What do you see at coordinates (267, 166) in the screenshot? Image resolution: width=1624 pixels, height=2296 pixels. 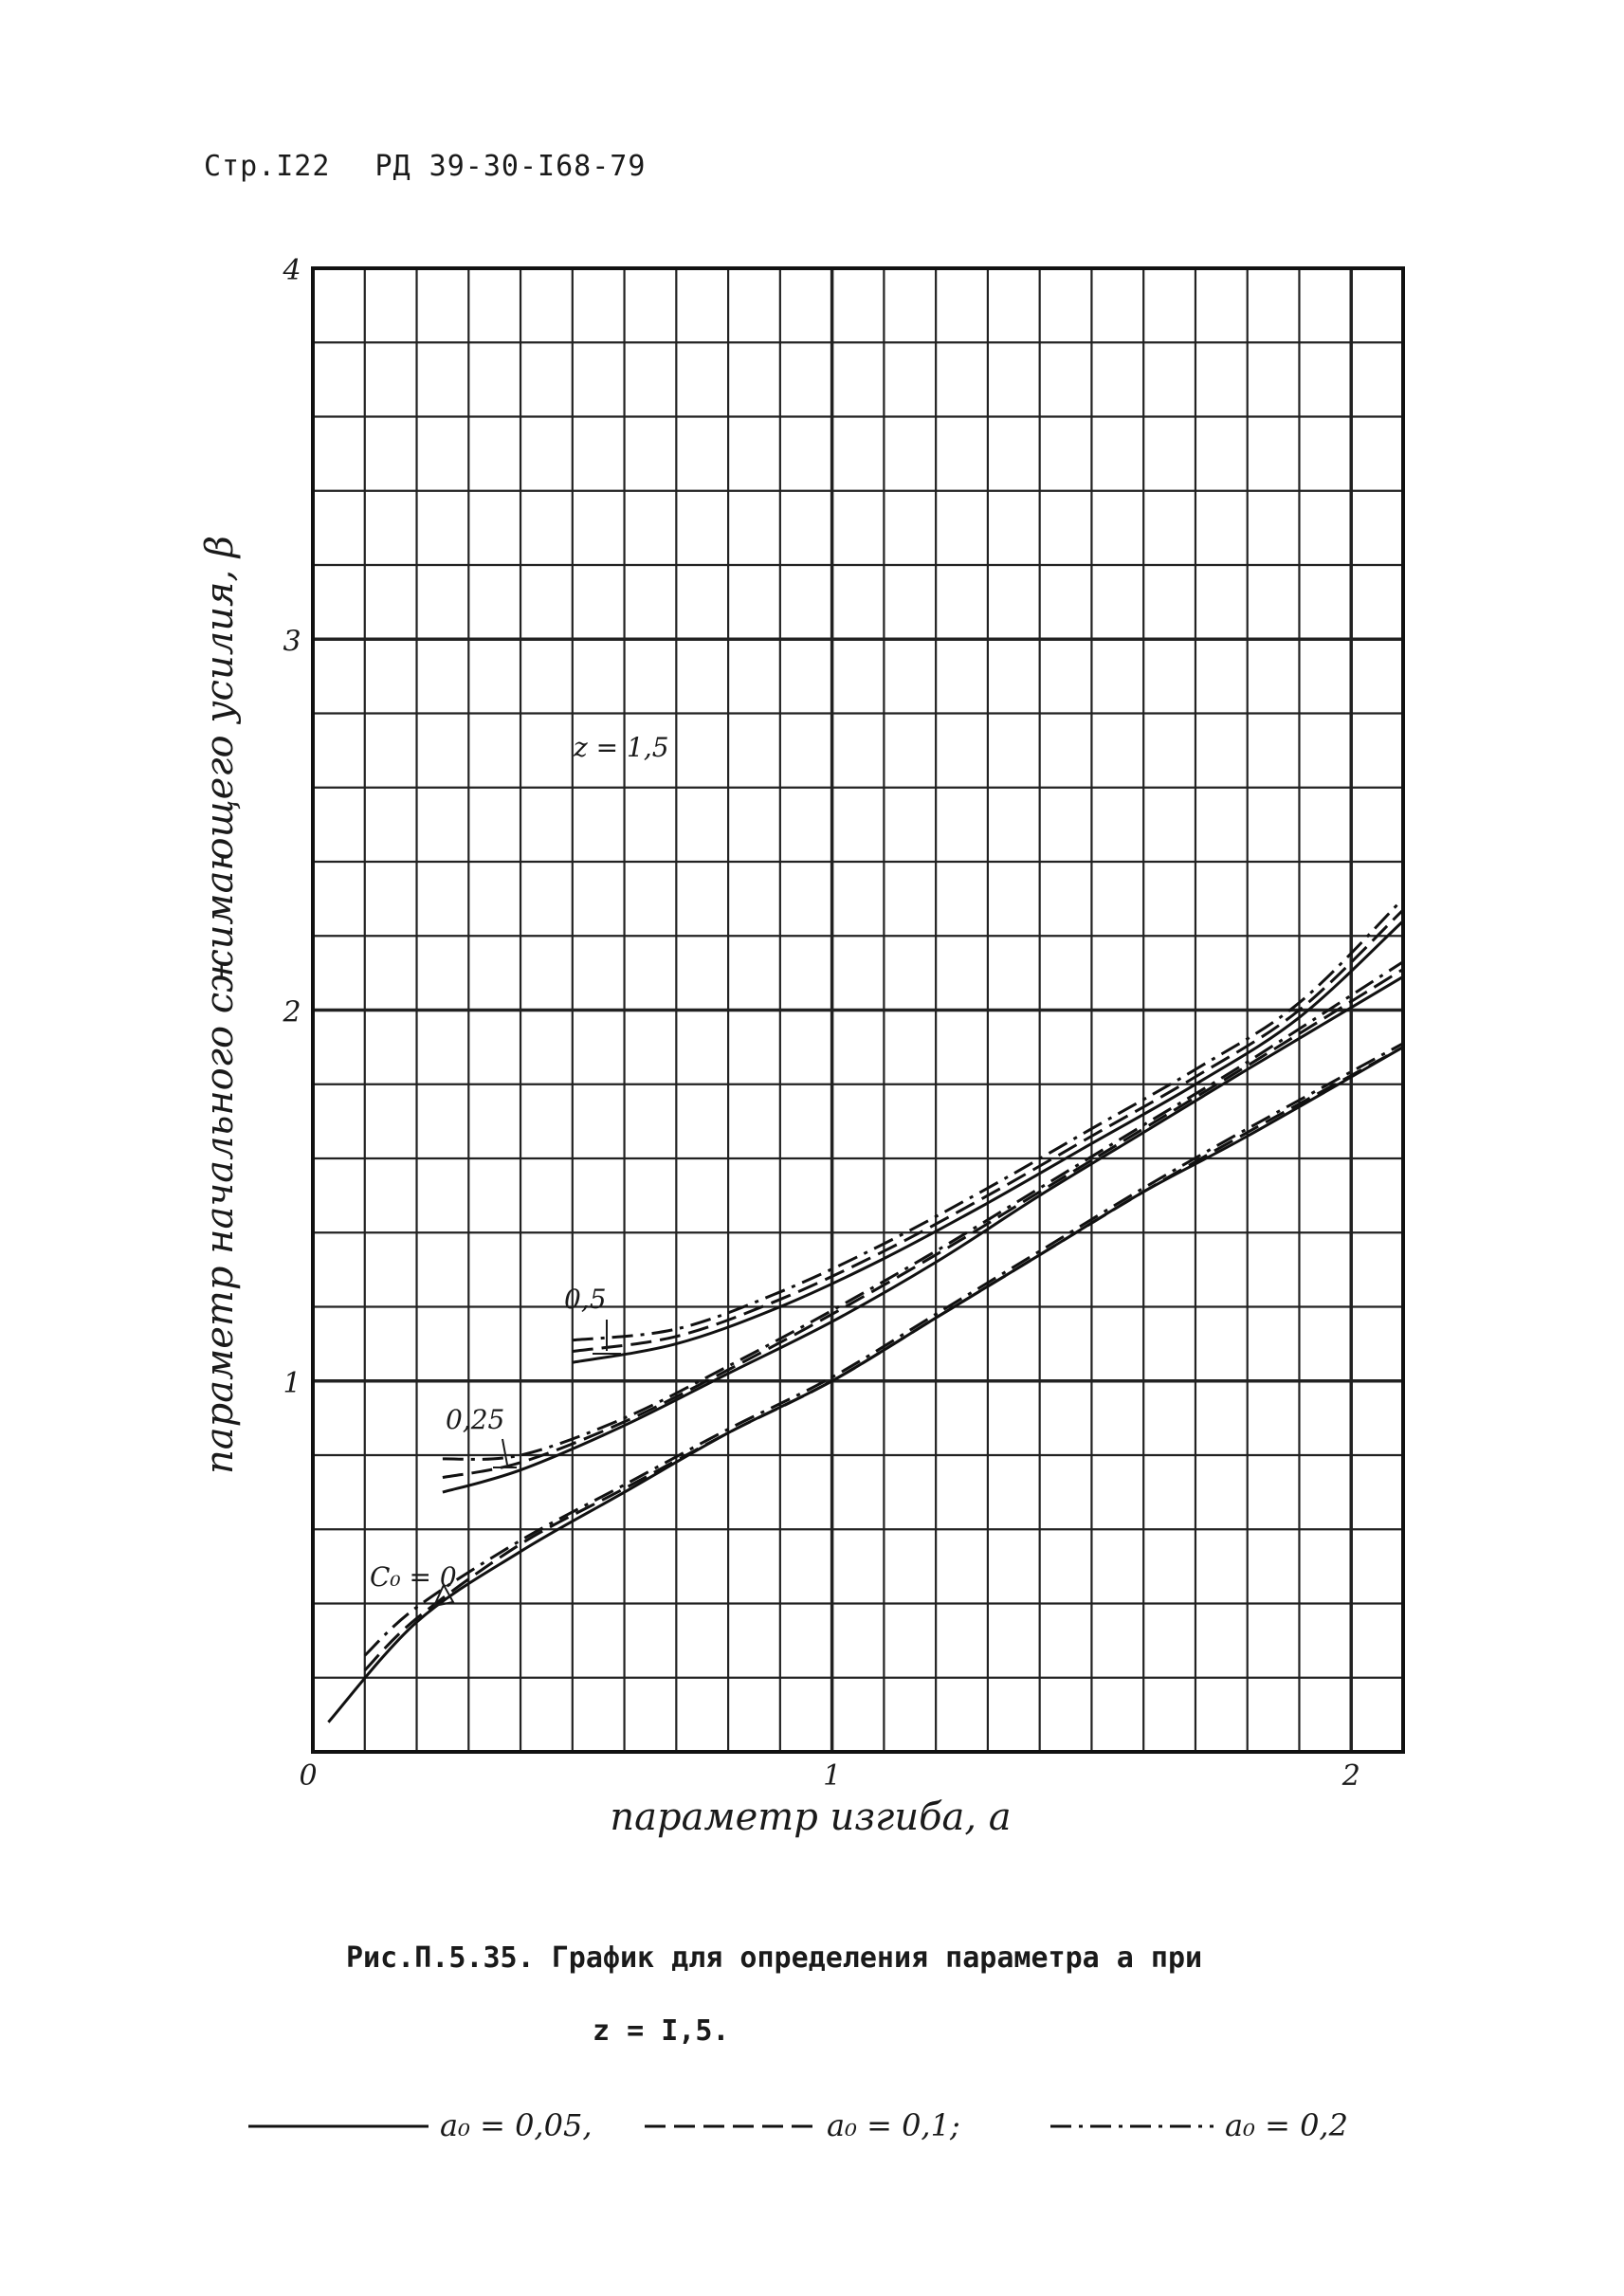 I see `page-number: Стр.I22` at bounding box center [267, 166].